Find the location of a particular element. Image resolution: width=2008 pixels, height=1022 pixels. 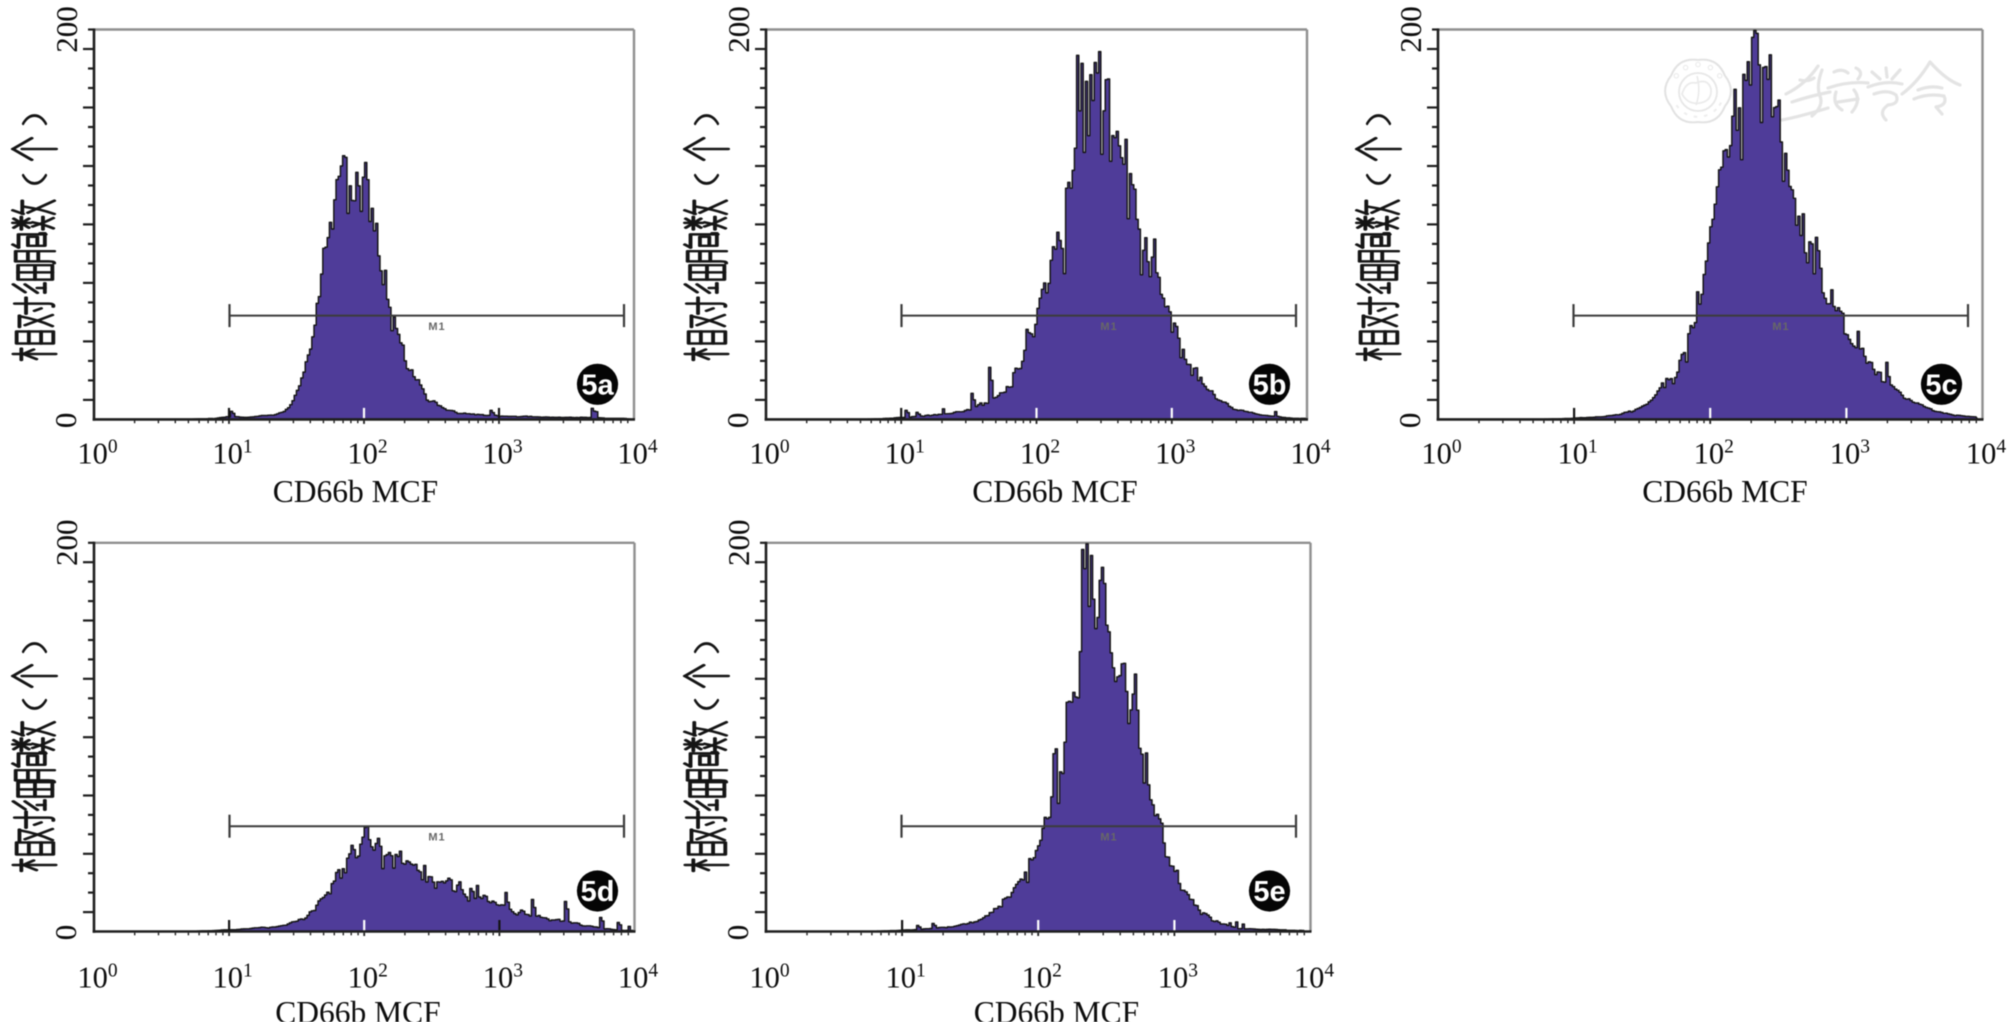

svg-text: 5a is located at coordinates (597, 386).